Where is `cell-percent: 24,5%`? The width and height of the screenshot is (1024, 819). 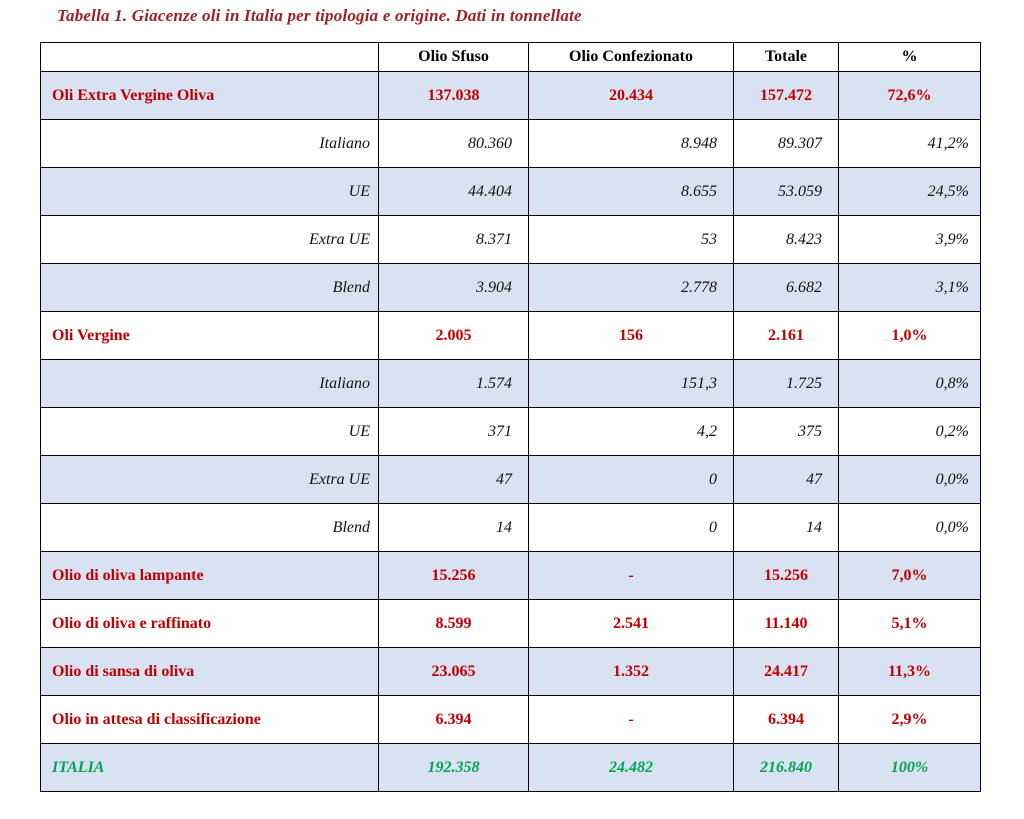 cell-percent: 24,5% is located at coordinates (909, 191).